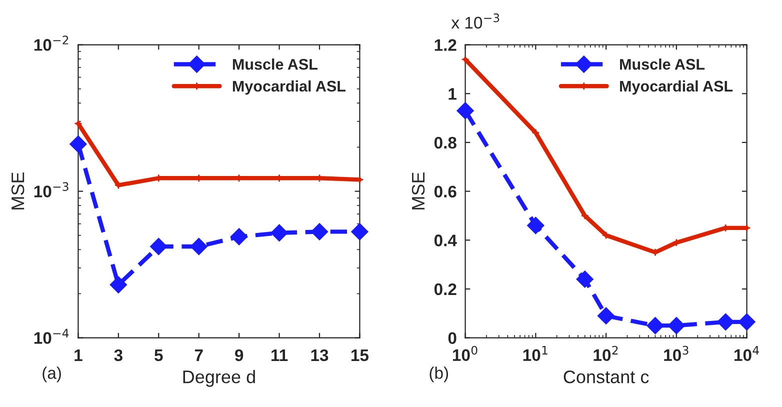 The height and width of the screenshot is (407, 782). Describe the element at coordinates (445, 192) in the screenshot. I see `y-tick-label: 0.6` at that location.